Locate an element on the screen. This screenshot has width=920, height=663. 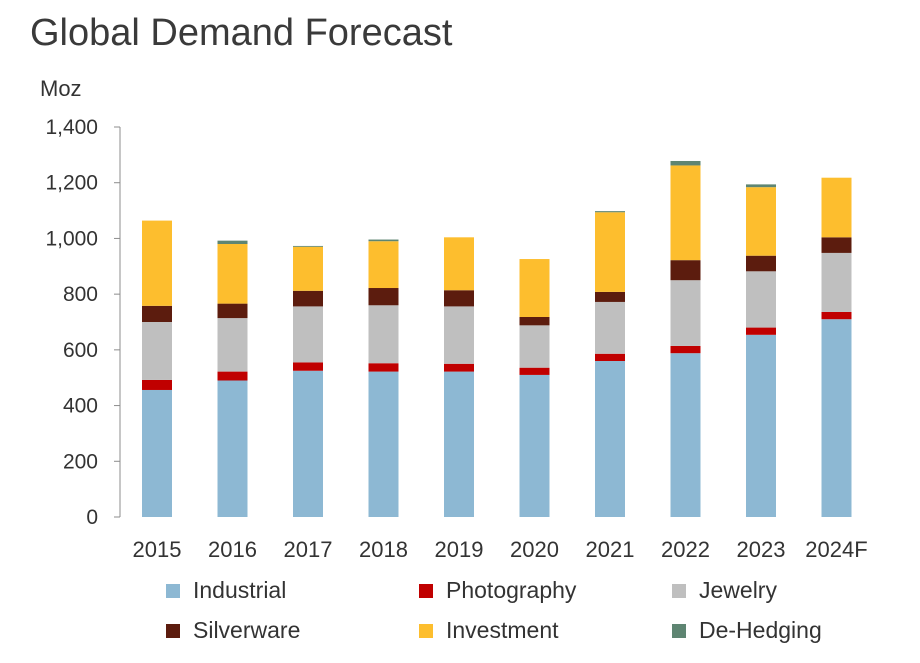
bar-photography-2016 is located at coordinates (232, 376).